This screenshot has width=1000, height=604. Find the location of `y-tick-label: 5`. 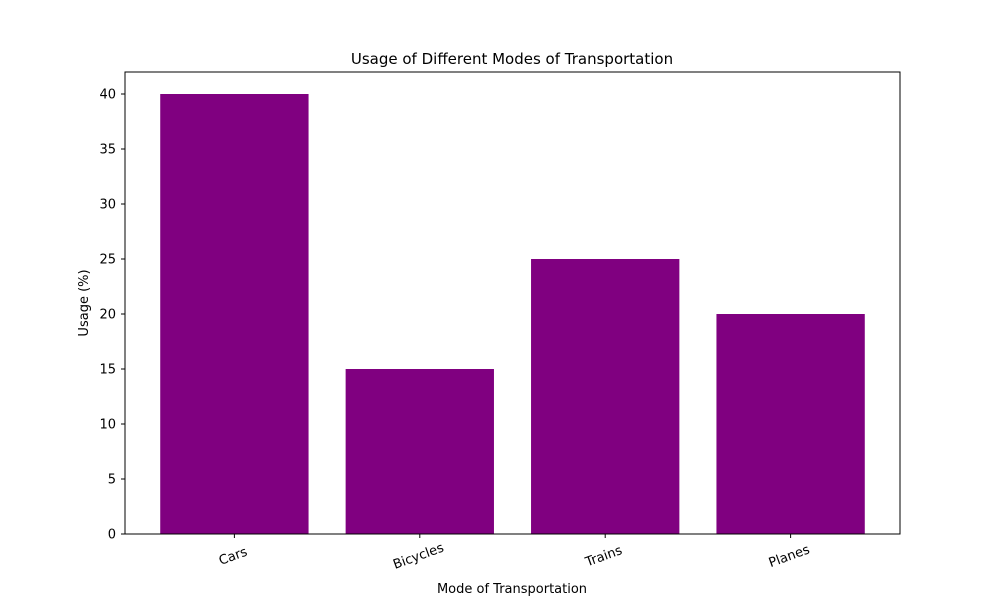

y-tick-label: 5 is located at coordinates (112, 480).